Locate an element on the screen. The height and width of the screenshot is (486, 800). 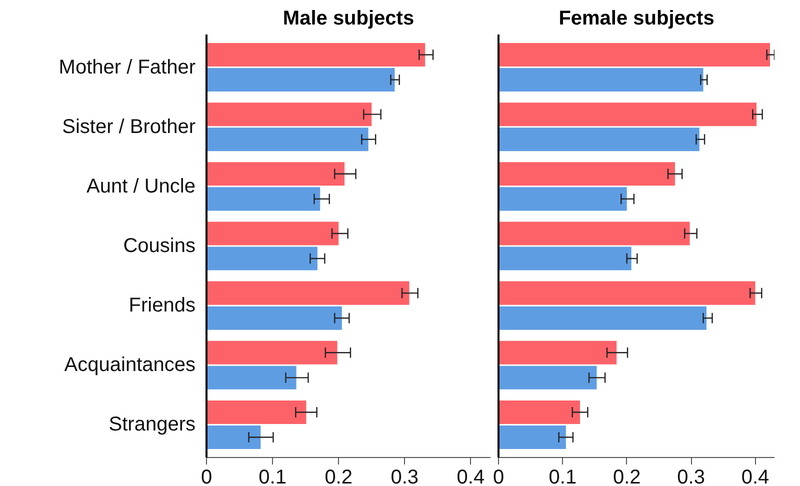
y-tick-label: Acquaintances is located at coordinates (130, 365).